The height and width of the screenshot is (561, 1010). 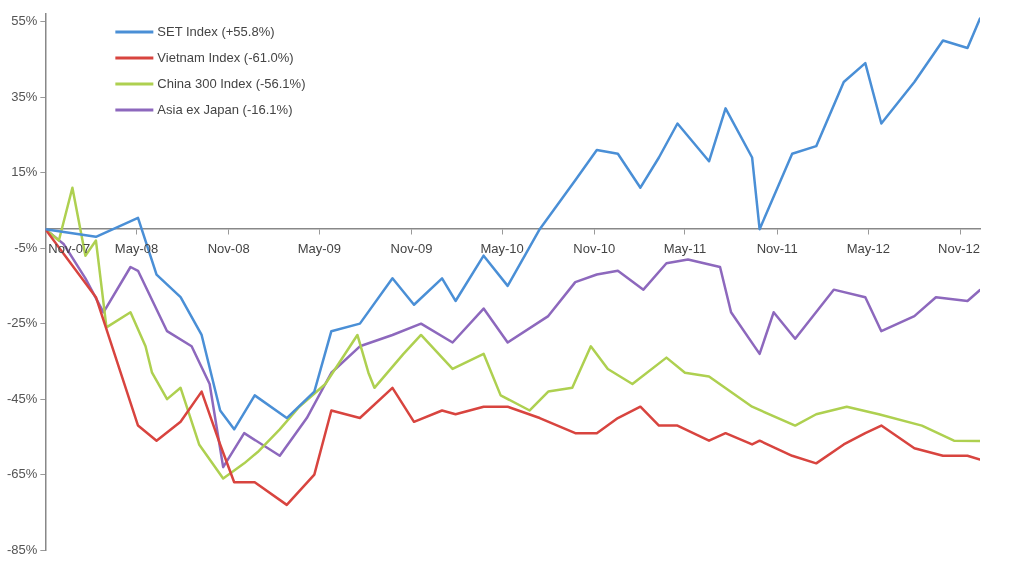 I want to click on x-tick-label: Nov-08, so click(x=228, y=248).